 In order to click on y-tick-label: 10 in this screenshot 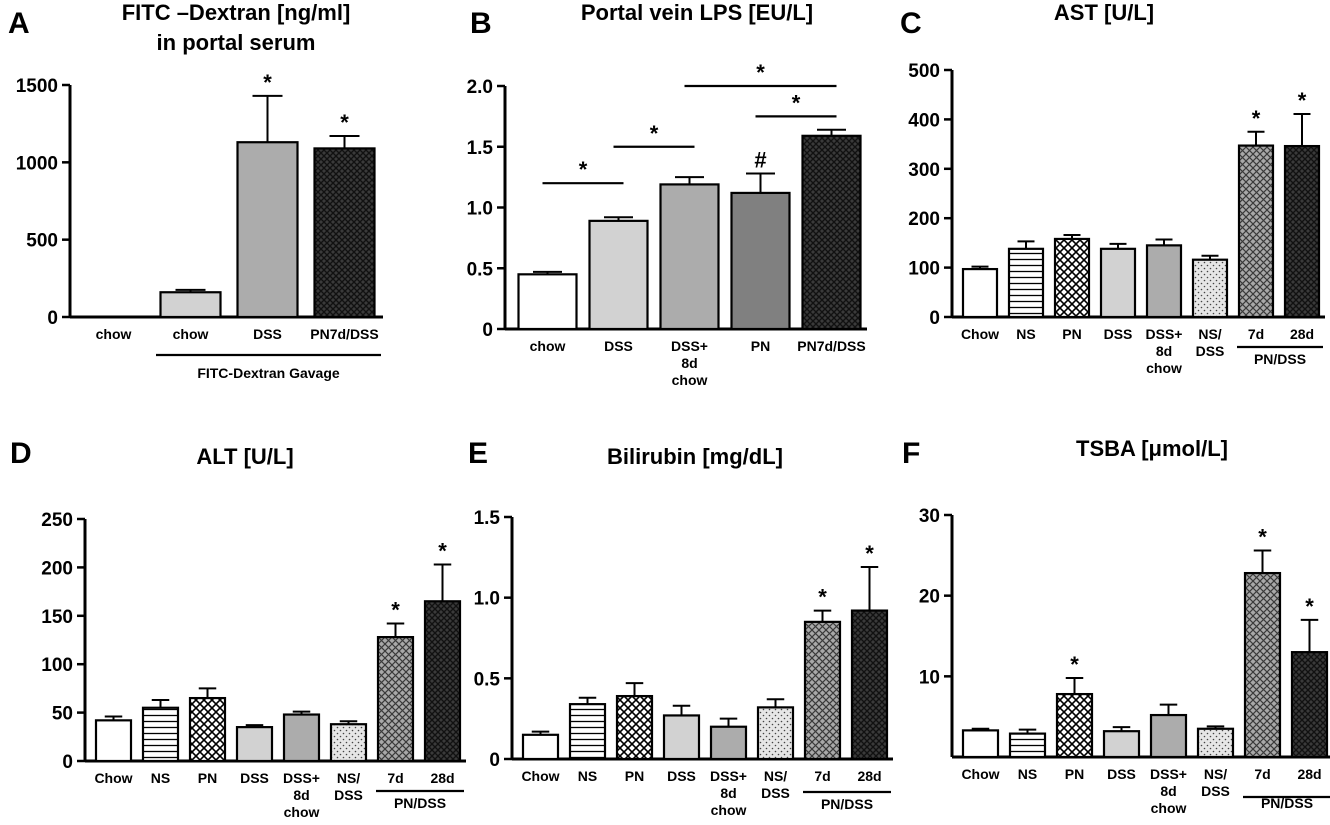, I will do `click(929, 677)`.